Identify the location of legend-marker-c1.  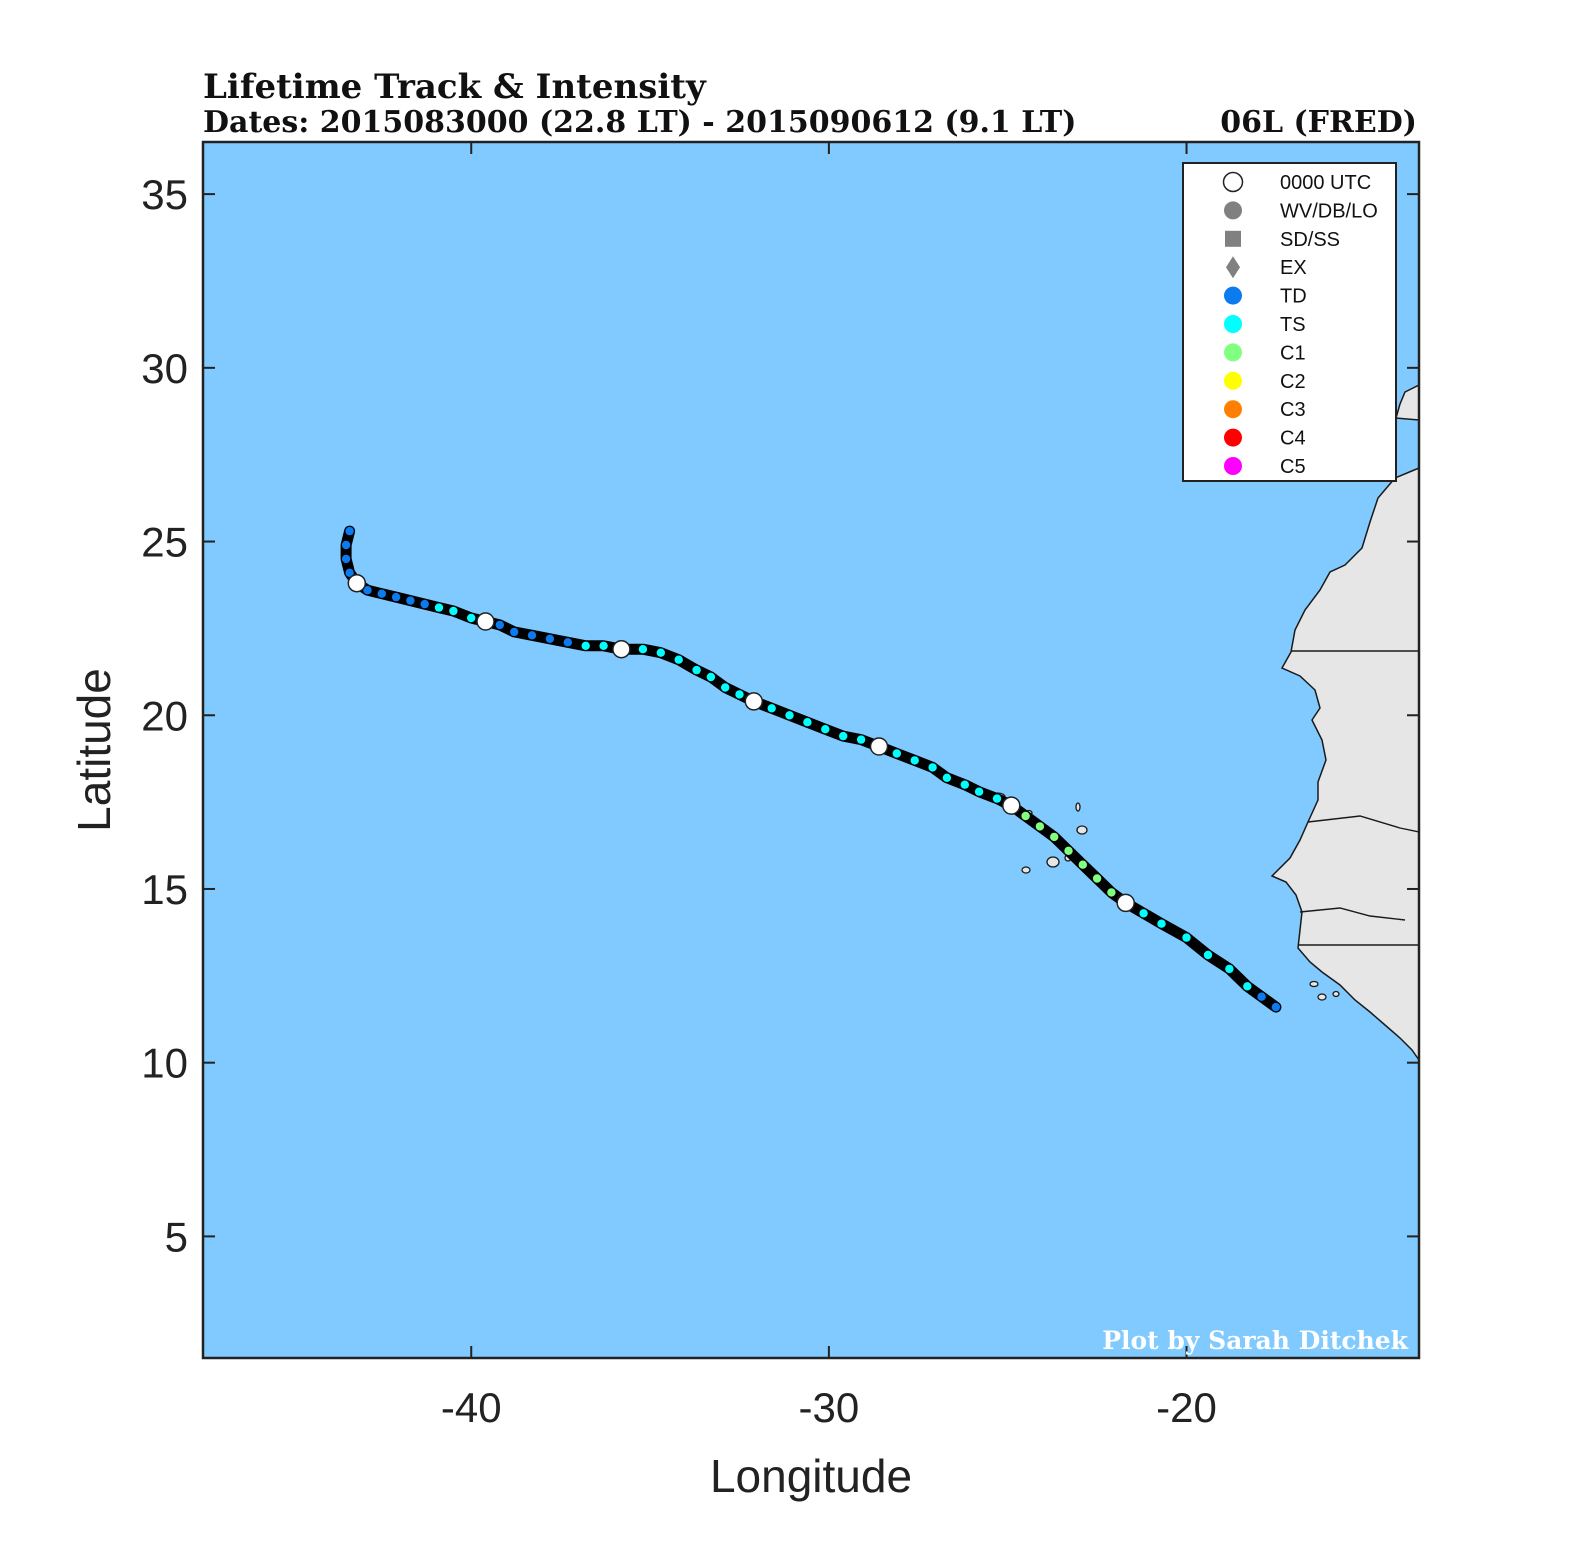
(1233, 352).